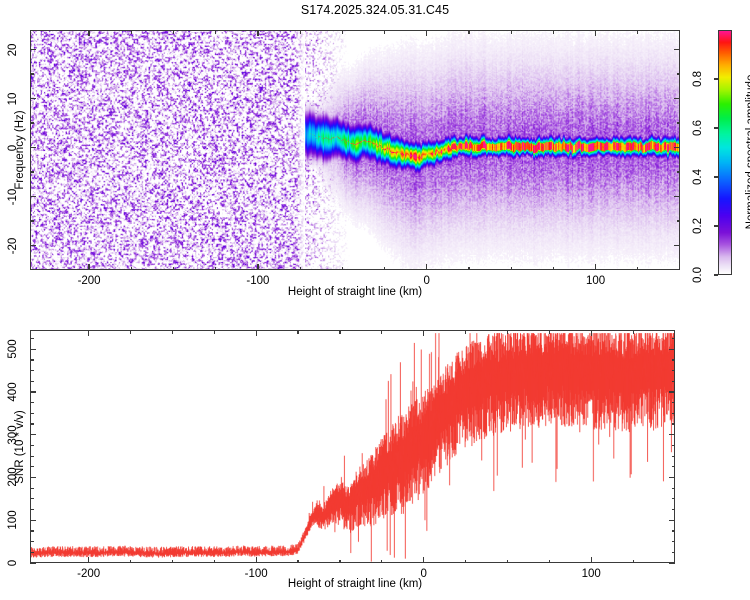 The height and width of the screenshot is (600, 750). What do you see at coordinates (13, 520) in the screenshot?
I see `y-tick-label: 100` at bounding box center [13, 520].